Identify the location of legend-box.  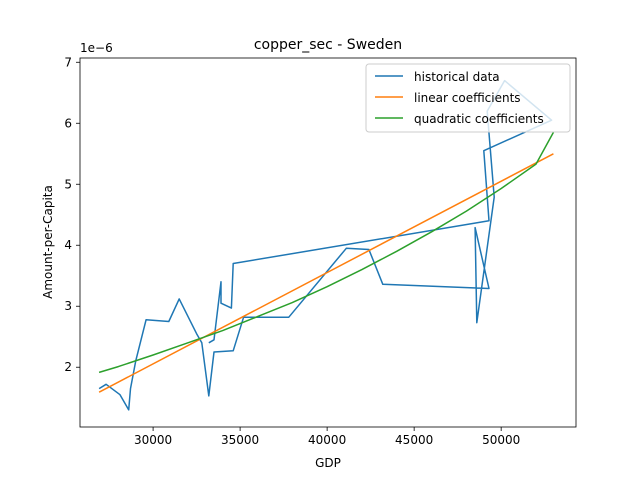
(468, 98).